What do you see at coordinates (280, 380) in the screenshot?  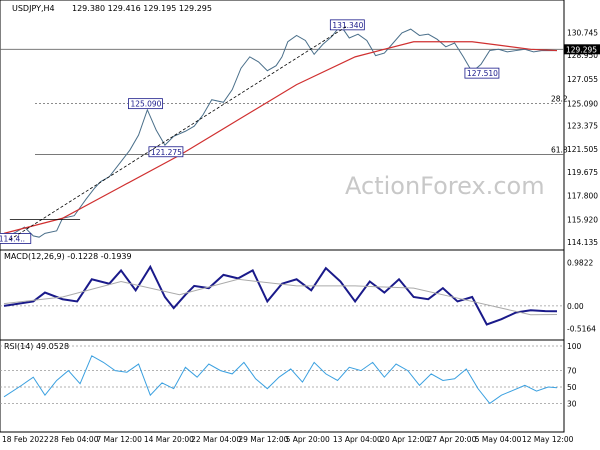 I see `rsi-line` at bounding box center [280, 380].